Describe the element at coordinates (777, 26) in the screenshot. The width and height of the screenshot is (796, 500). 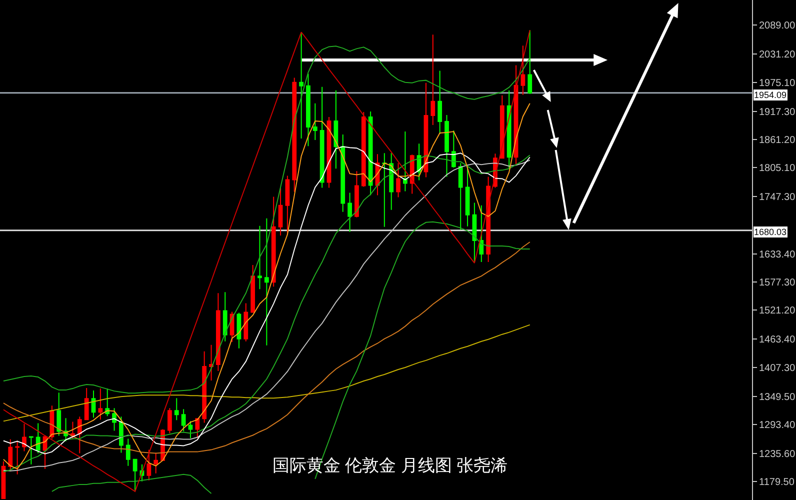
I see `y-tick-label: 2089.00` at that location.